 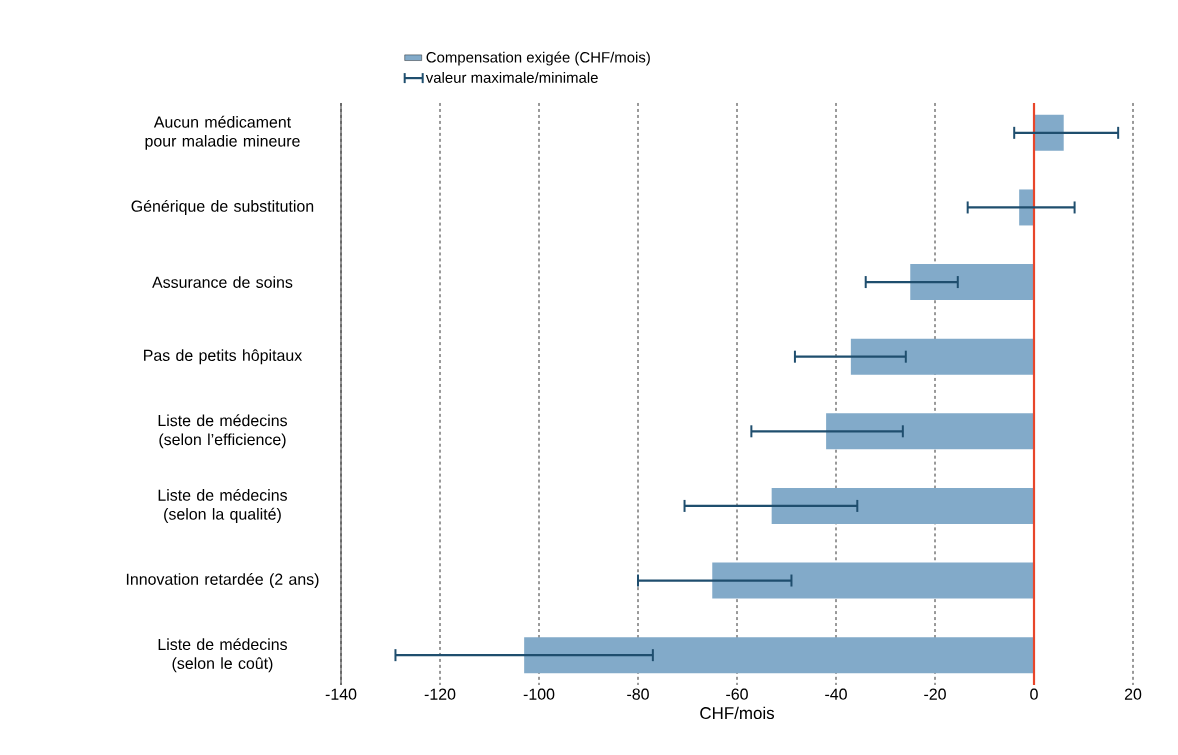 What do you see at coordinates (440, 694) in the screenshot?
I see `x-tick-label: -120` at bounding box center [440, 694].